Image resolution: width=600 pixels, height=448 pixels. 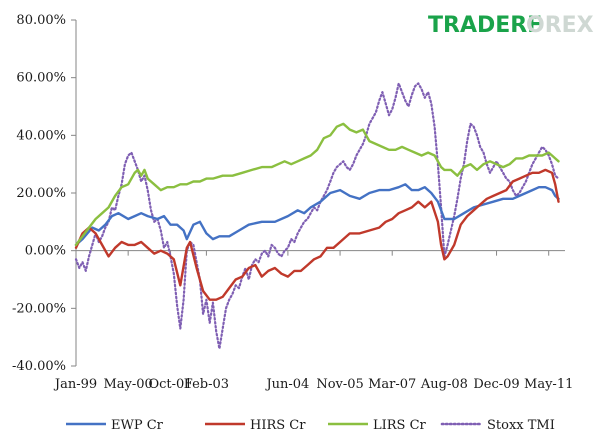 What do you see at coordinates (41, 193) in the screenshot?
I see `y-tick-label: 20.00%` at bounding box center [41, 193].